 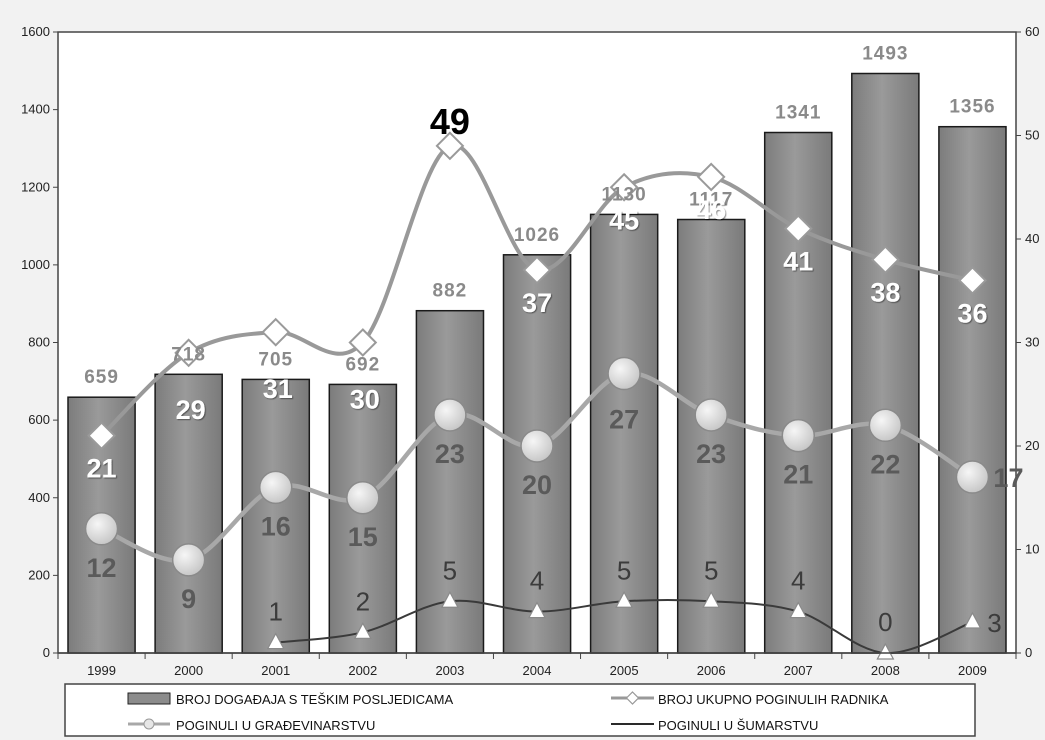 I want to click on bar-value-label: 1341, so click(x=798, y=113).